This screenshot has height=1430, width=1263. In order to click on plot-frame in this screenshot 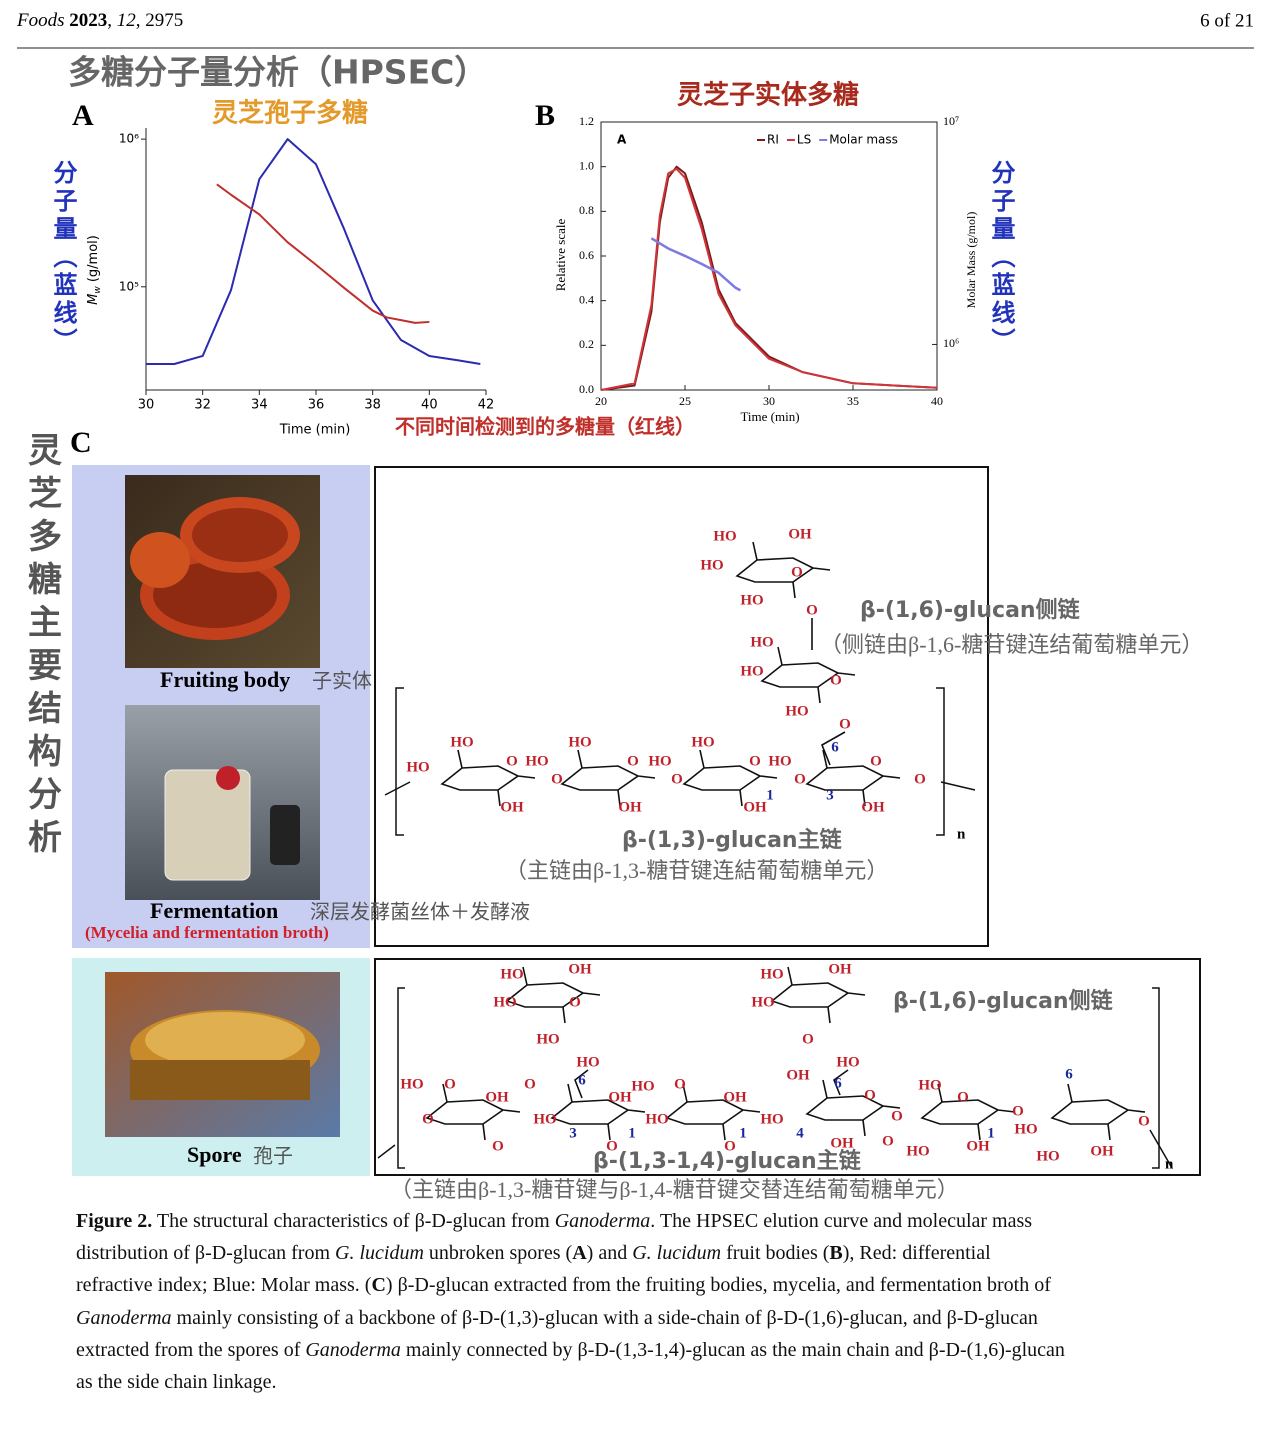, I will do `click(769, 256)`.